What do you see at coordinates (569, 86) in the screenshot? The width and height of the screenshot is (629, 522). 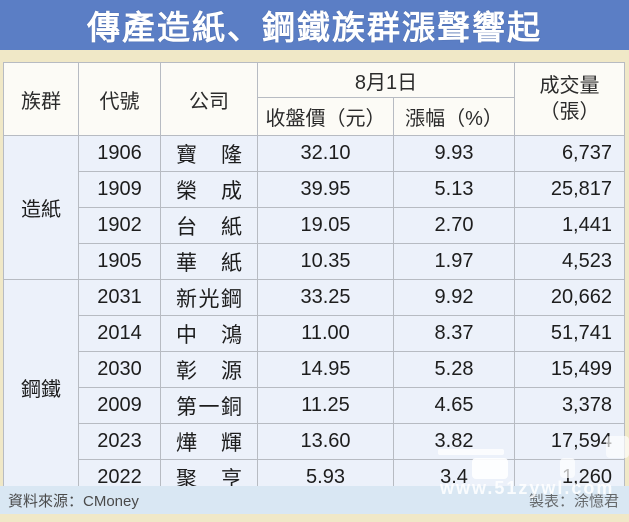 I see `volume-header-line1: 成交量` at bounding box center [569, 86].